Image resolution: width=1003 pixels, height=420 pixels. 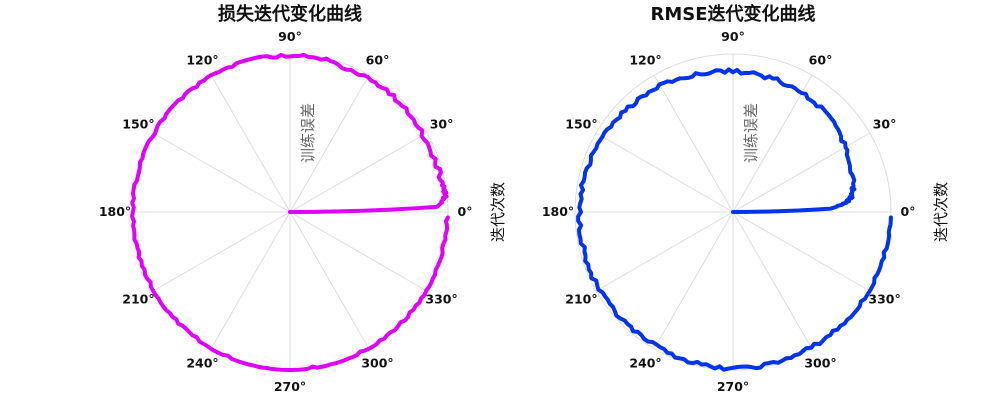 I want to click on loss-radial-label: 训练误差, so click(x=308, y=133).